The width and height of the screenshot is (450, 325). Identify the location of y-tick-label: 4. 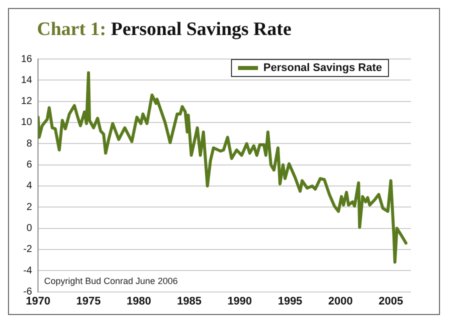
(29, 186).